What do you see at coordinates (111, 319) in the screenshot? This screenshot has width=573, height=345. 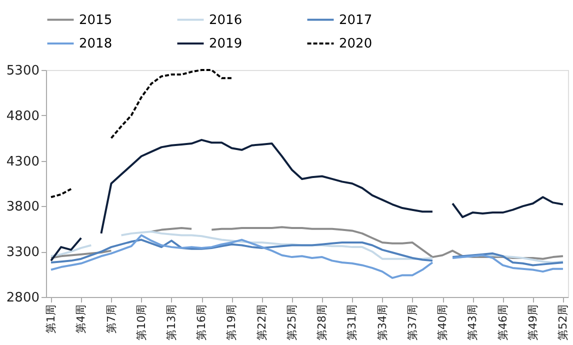 I see `x-tick-label: 第7周` at bounding box center [111, 319].